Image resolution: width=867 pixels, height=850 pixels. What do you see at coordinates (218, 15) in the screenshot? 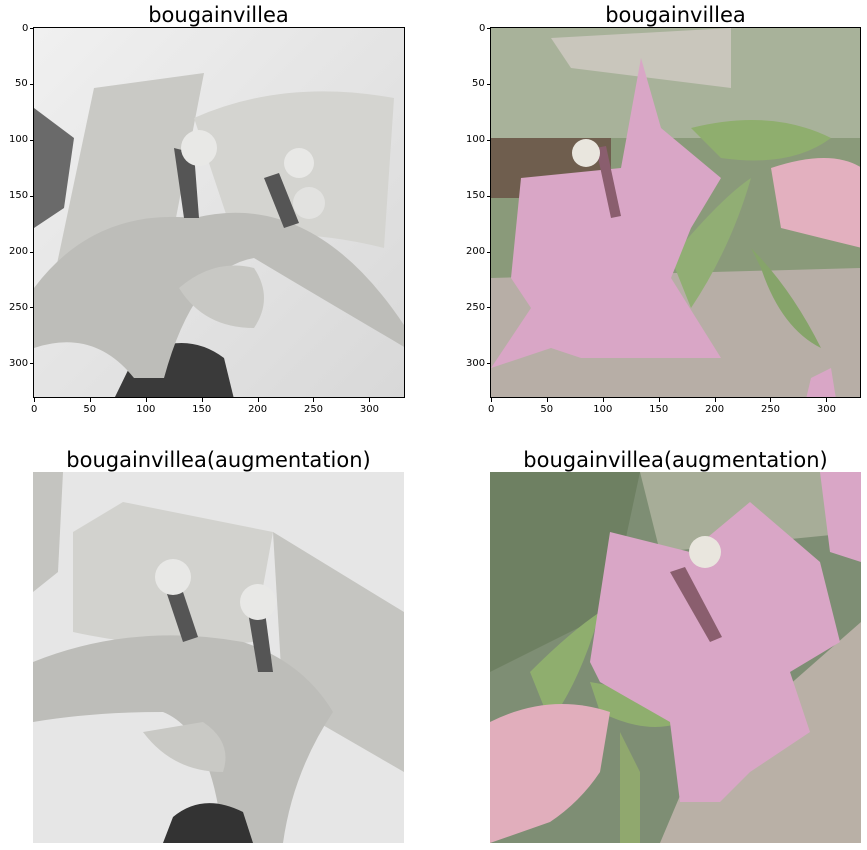
I see `panel-title-1: bougainvillea` at bounding box center [218, 15].